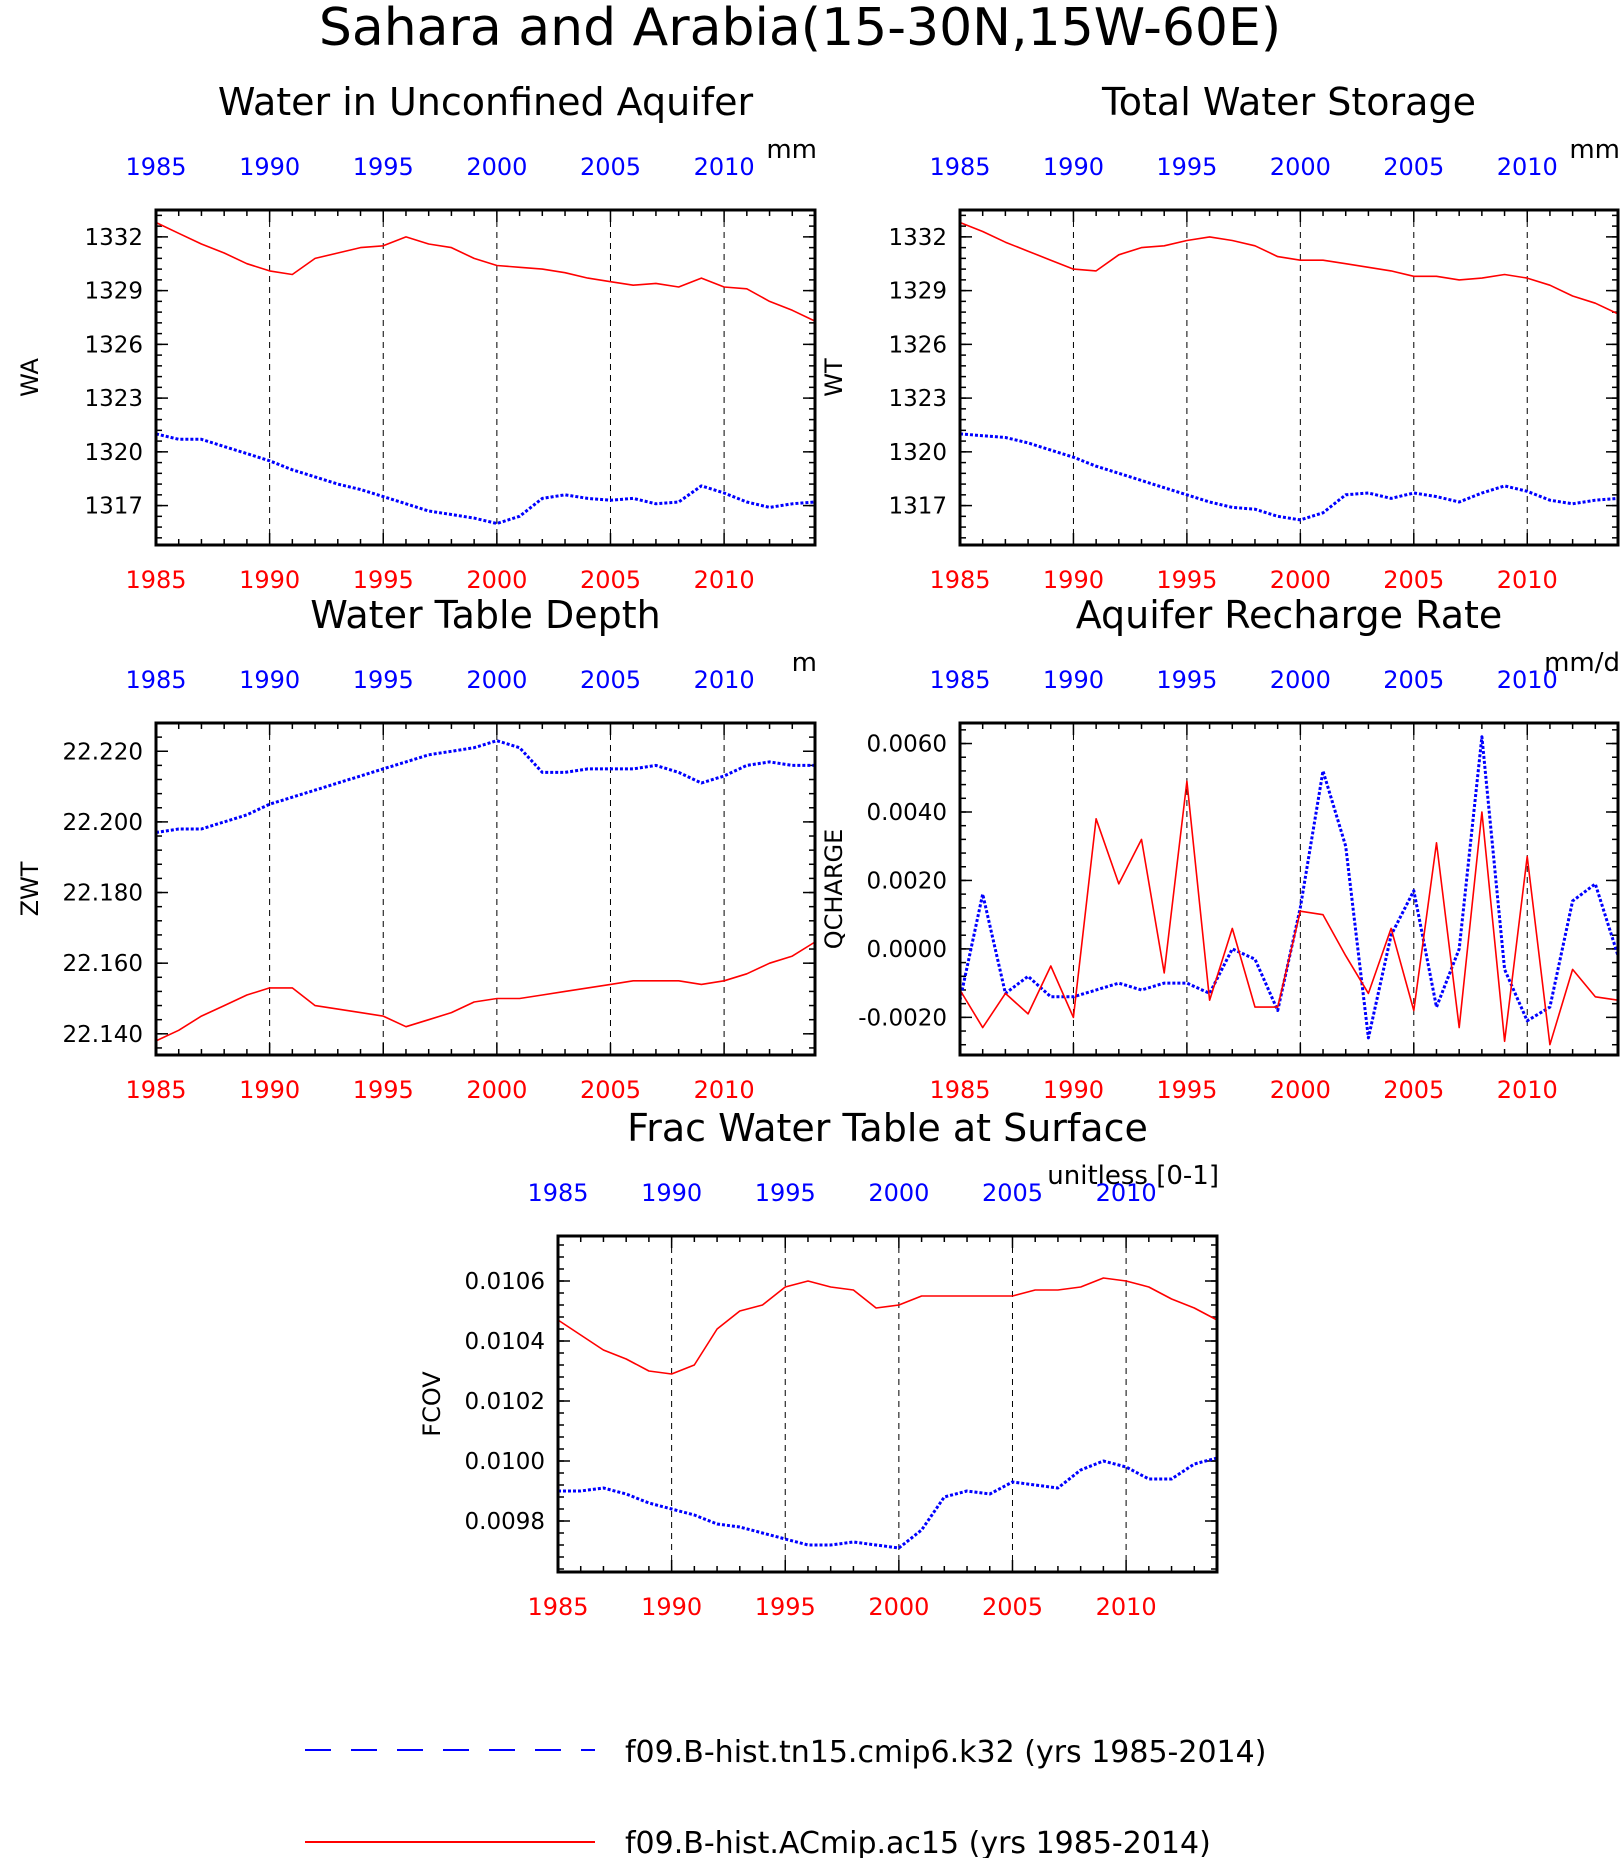 The image size is (1620, 1858). Describe the element at coordinates (1133, 1176) in the screenshot. I see `panel-units: unitless [0-1]` at that location.